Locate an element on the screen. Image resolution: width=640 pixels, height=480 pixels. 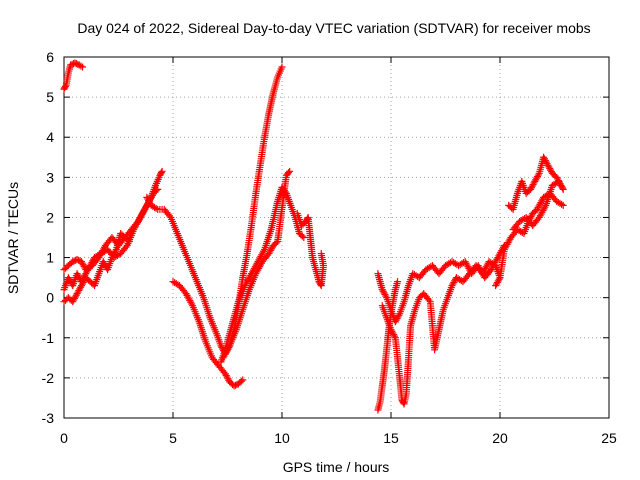
y-tick-label: -3 is located at coordinates (48, 418).